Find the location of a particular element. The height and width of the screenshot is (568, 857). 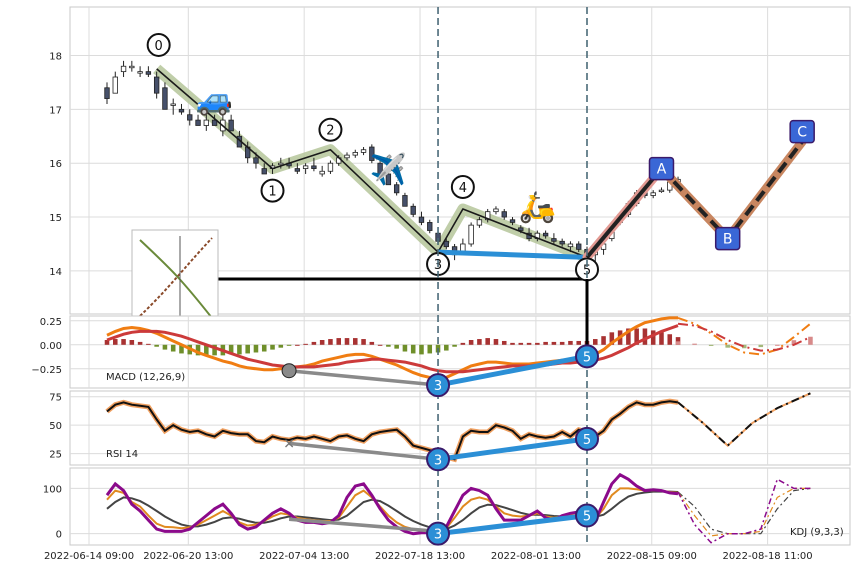

kdj-badge-5-text: 5 is located at coordinates (587, 517).